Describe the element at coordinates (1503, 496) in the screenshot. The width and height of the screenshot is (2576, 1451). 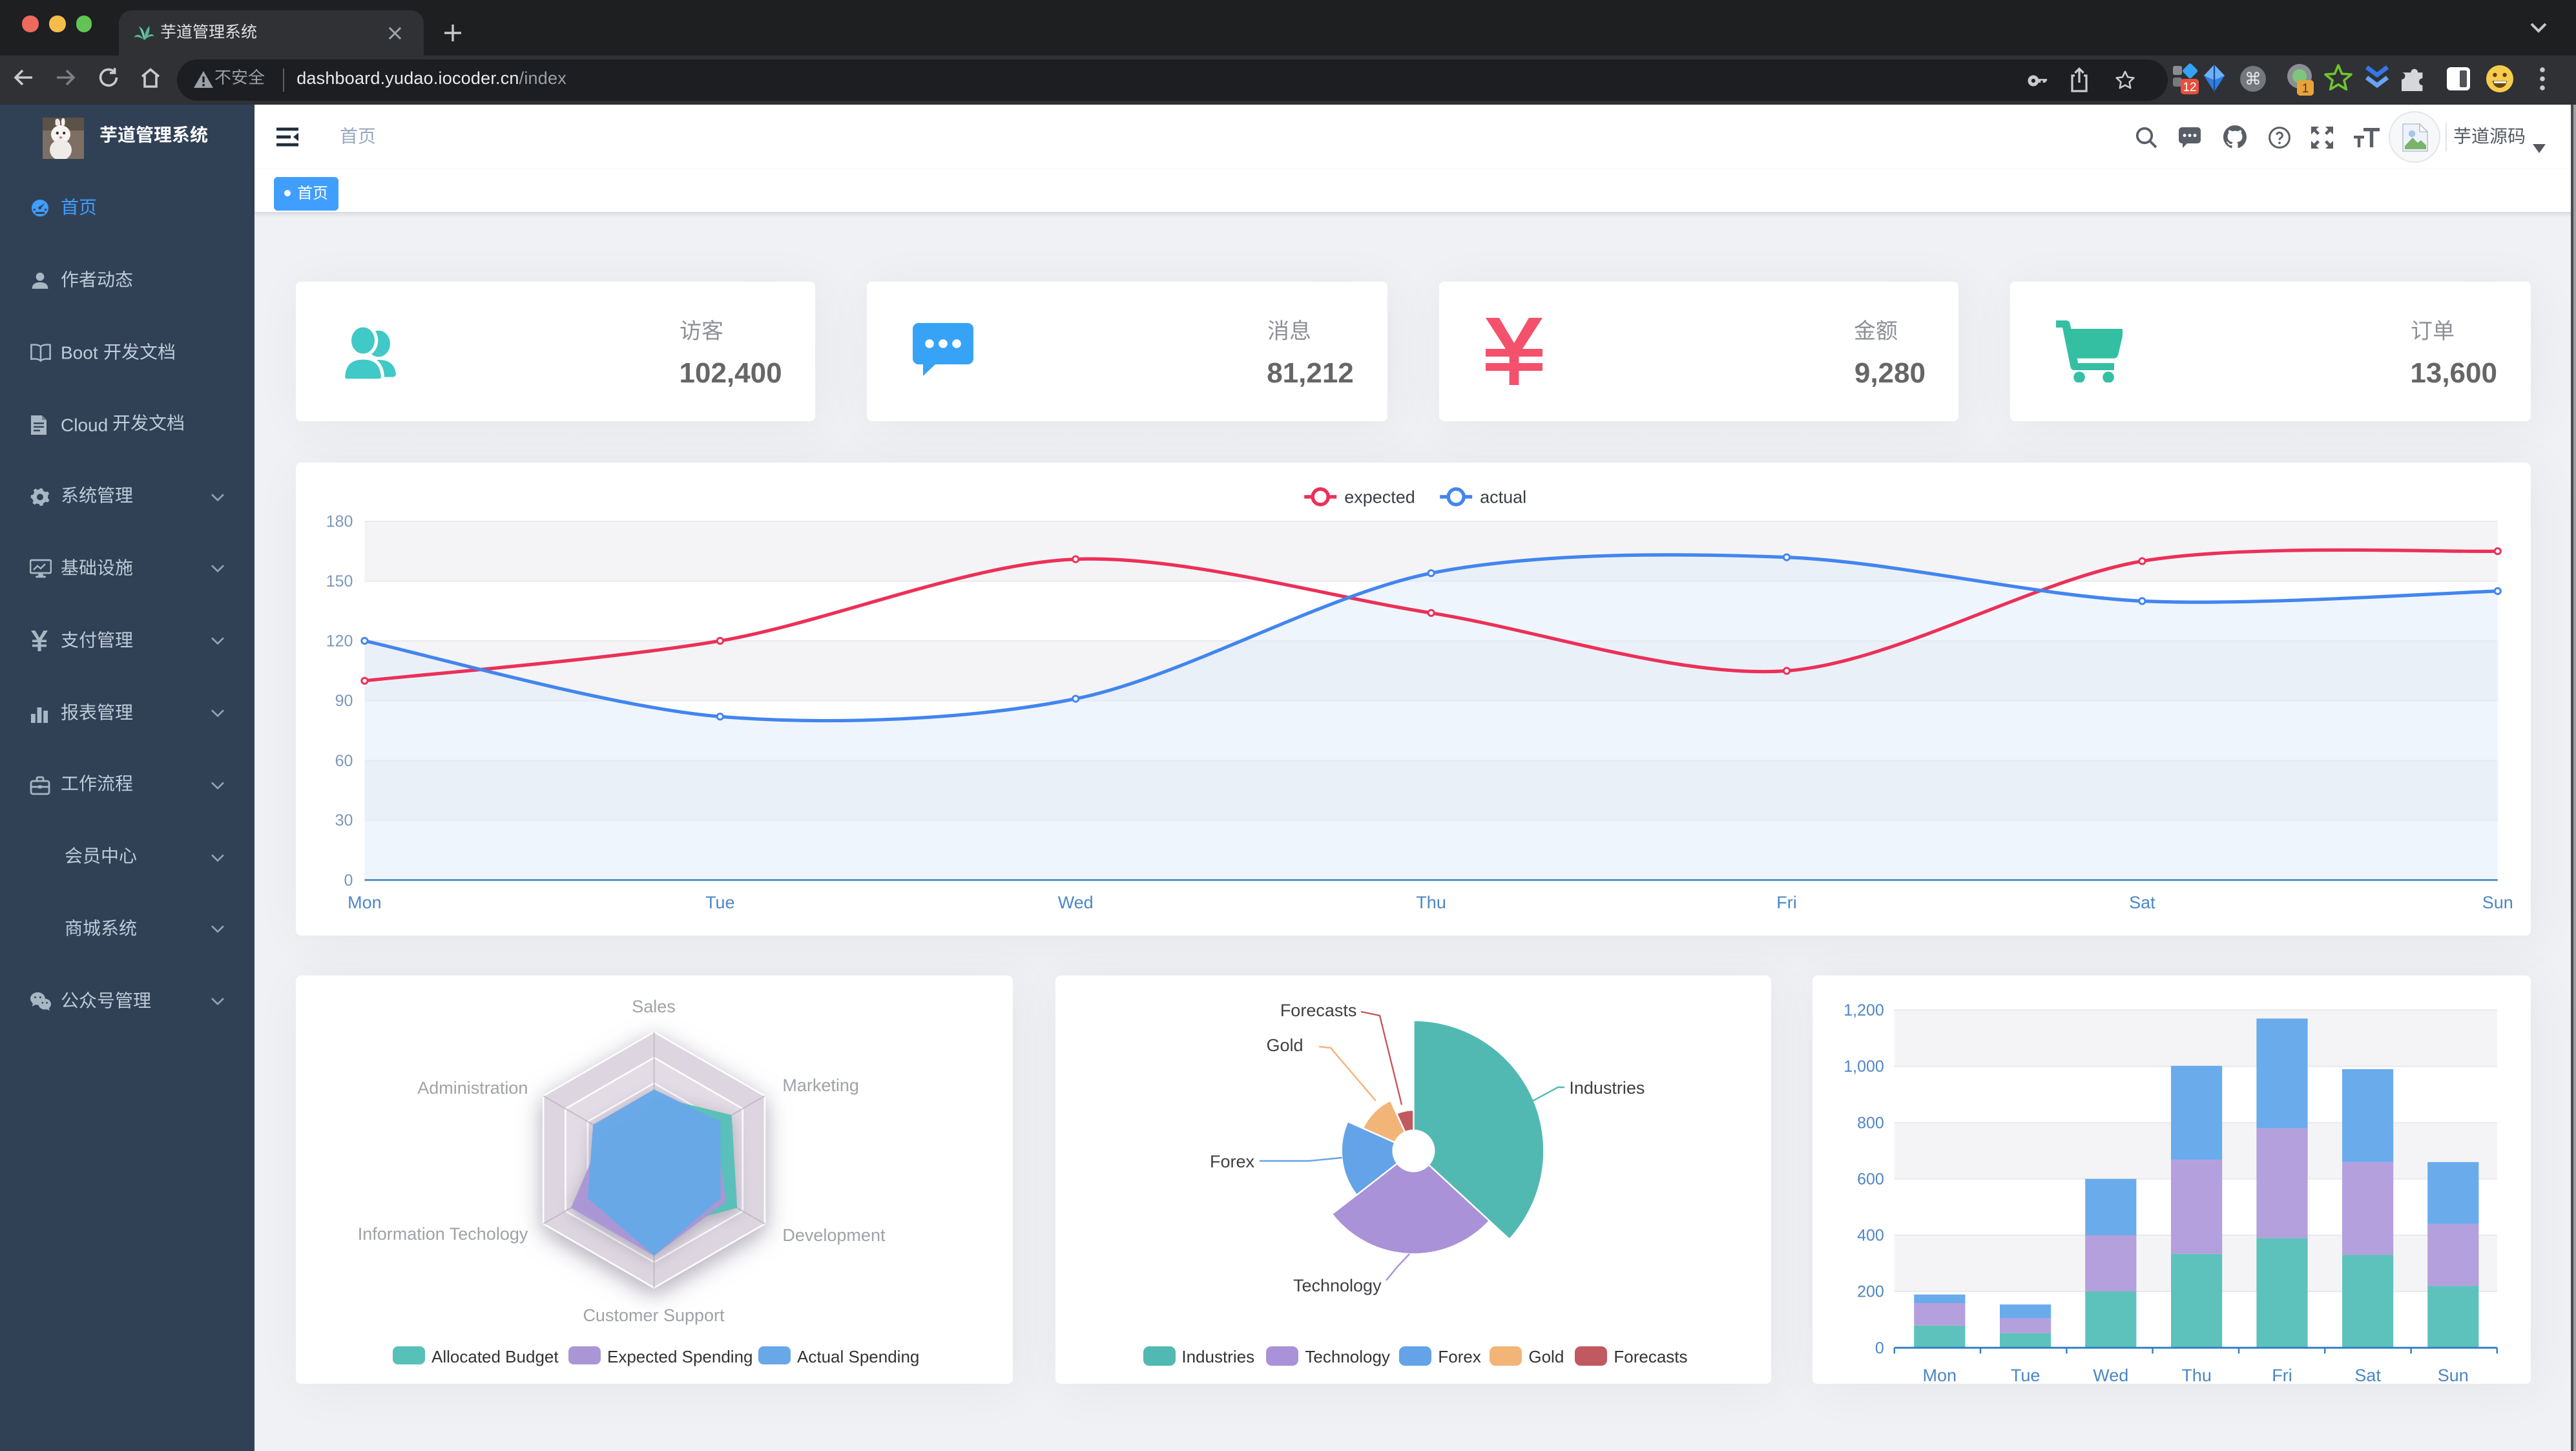
I see `svg-text: actual` at that location.